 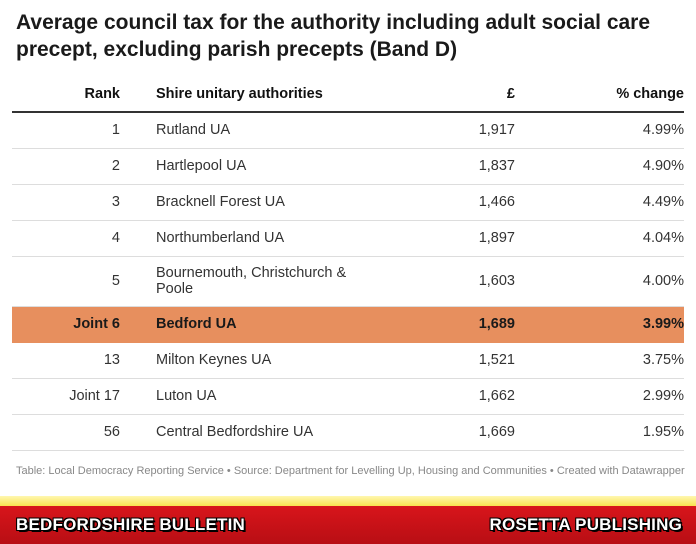 What do you see at coordinates (250, 202) in the screenshot?
I see `authority-cell: Bracknell Forest UA` at bounding box center [250, 202].